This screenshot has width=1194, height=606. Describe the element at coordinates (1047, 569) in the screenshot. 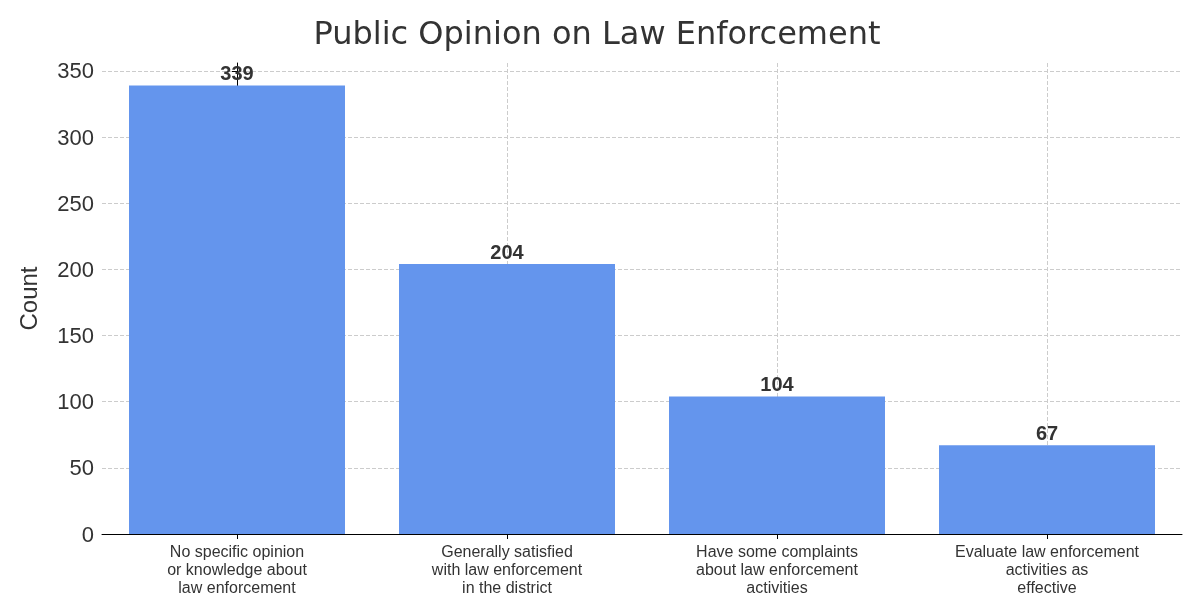

I see `x-tick-label: Evaluate law enforcement activities as effective` at that location.